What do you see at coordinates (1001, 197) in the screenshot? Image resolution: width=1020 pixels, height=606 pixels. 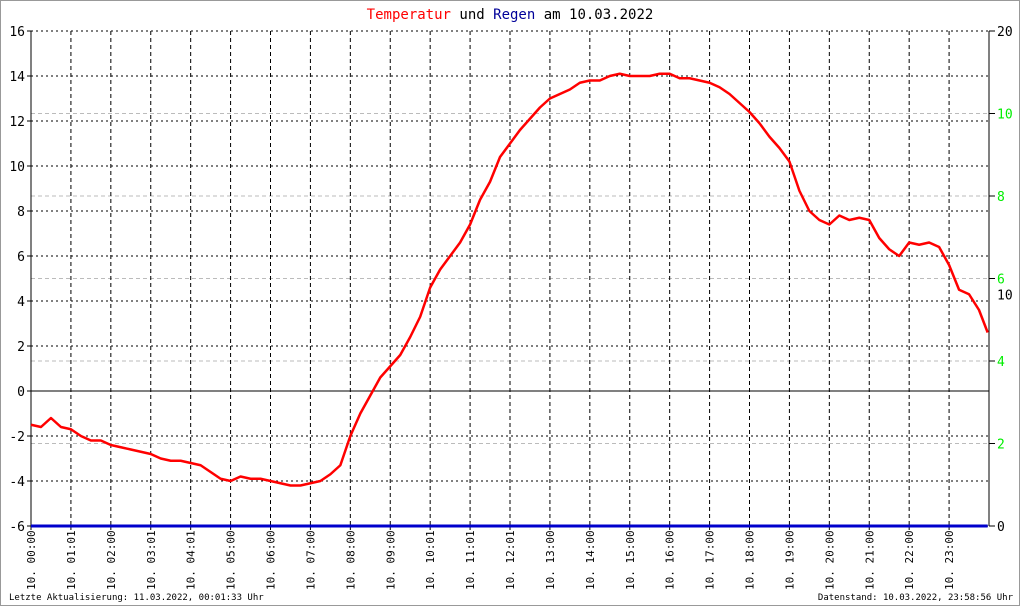 I see `right-tick-label: 8` at bounding box center [1001, 197].